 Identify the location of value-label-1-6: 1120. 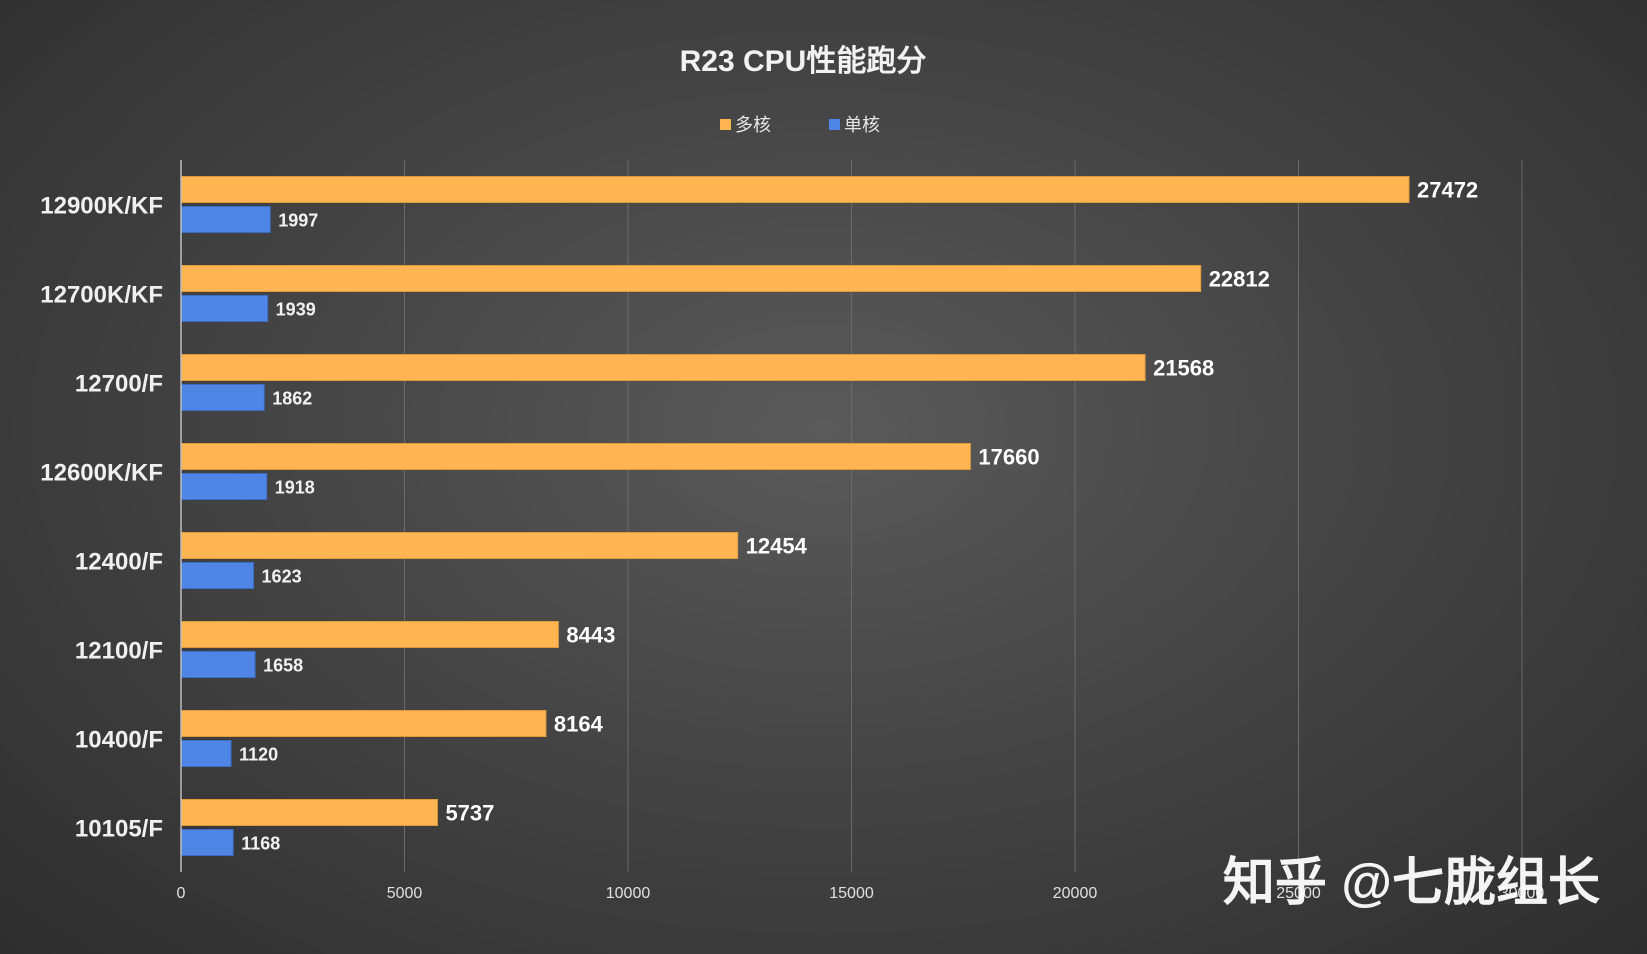
(258, 755).